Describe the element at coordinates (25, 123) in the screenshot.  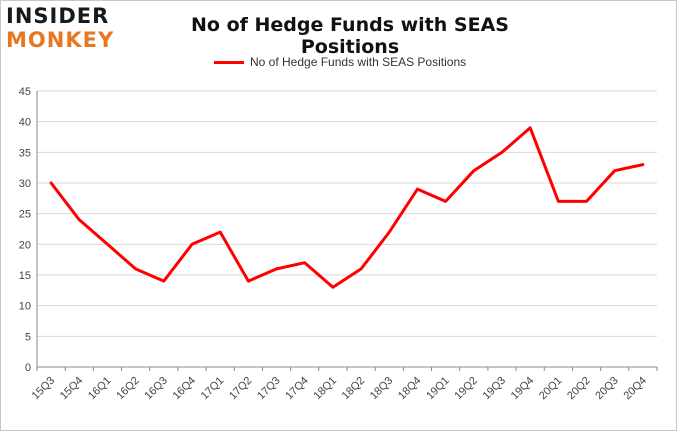
I see `y-tick-label: 40` at that location.